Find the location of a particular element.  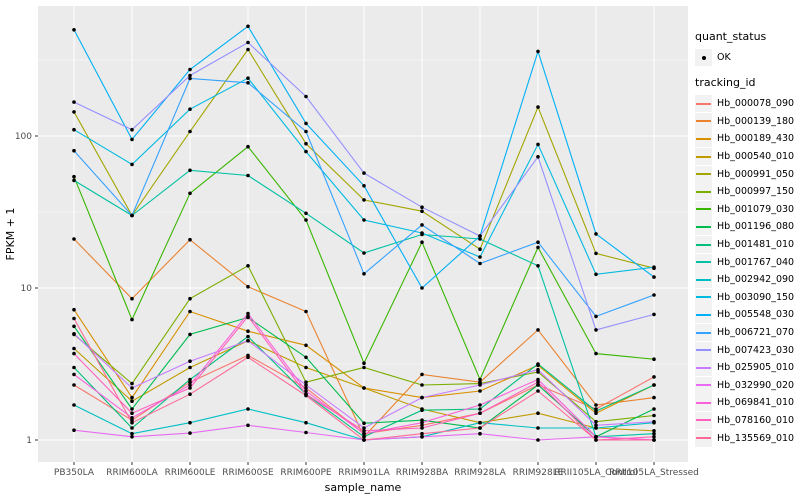

legend-title-tracking-id: tracking_id is located at coordinates (725, 82).